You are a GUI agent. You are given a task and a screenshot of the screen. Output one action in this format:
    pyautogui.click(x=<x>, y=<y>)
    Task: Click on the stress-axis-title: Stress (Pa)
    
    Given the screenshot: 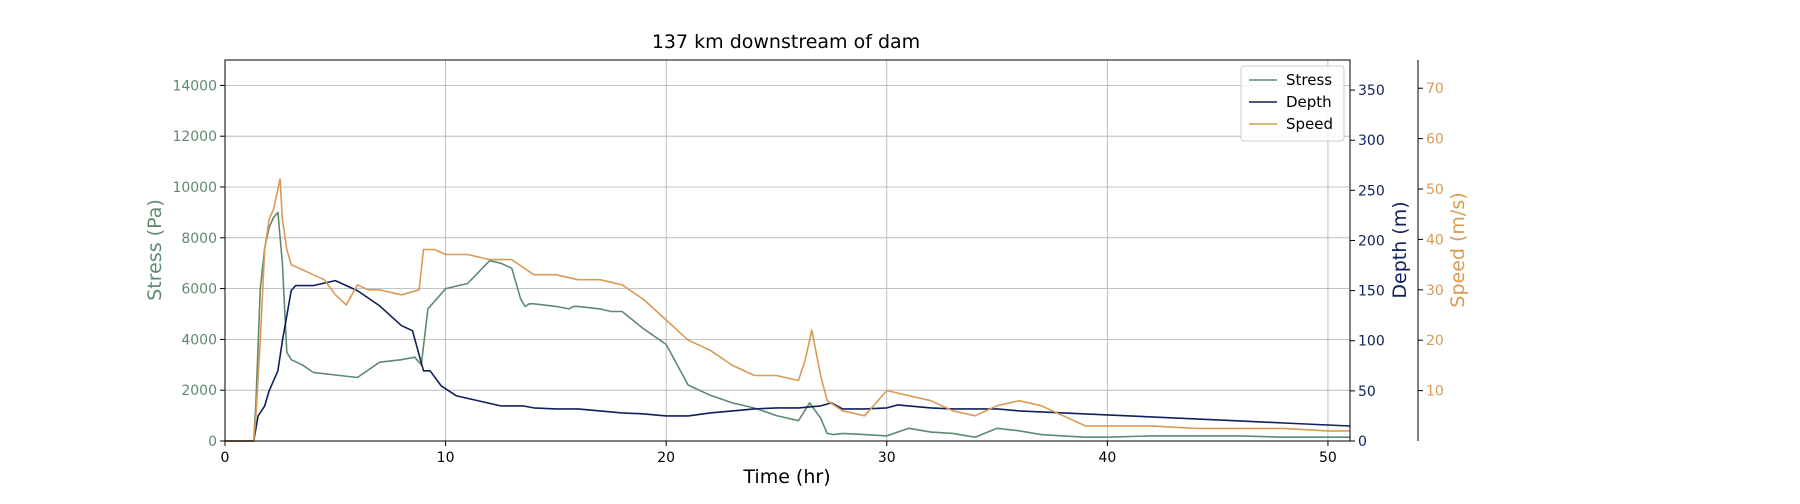 What is the action you would take?
    pyautogui.click(x=155, y=250)
    